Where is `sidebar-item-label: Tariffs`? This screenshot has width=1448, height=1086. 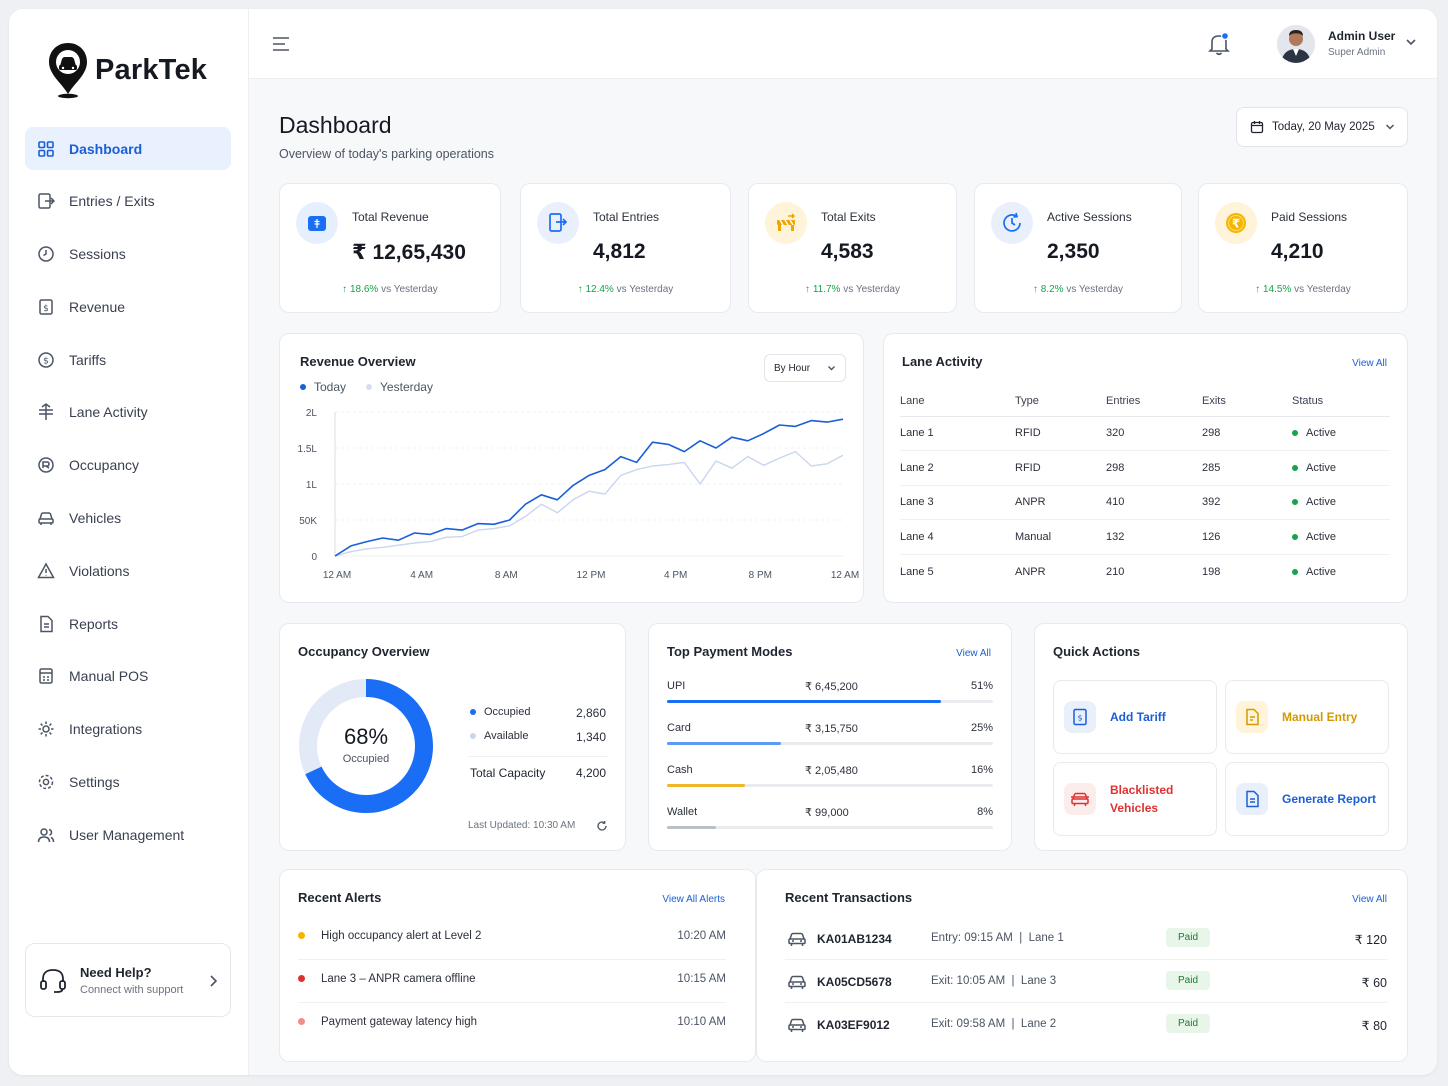
sidebar-item-label: Tariffs is located at coordinates (88, 359).